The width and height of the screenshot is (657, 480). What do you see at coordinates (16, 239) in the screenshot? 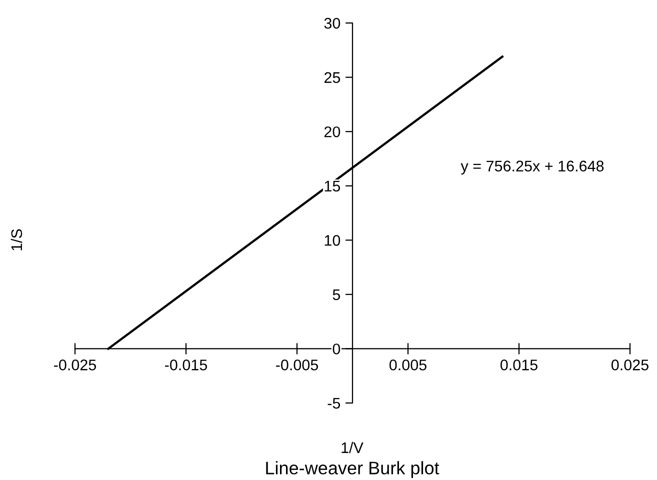
I see `y-axis-title: 1/S` at bounding box center [16, 239].